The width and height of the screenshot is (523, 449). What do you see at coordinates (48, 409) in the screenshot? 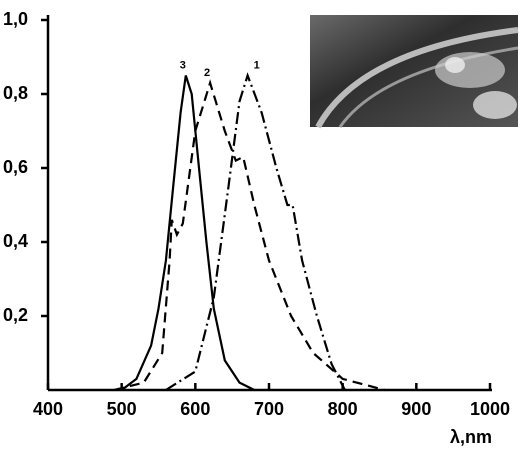
I see `x-tick-label: 400` at bounding box center [48, 409].